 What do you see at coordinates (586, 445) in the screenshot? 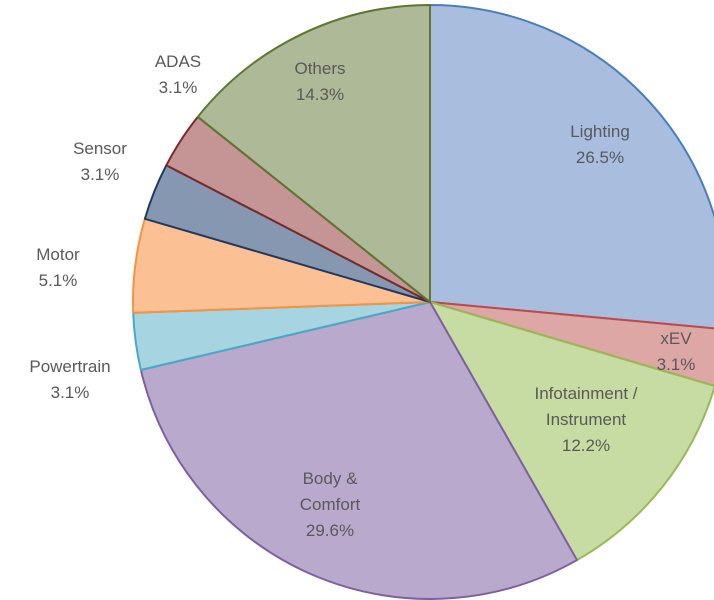
I see `value-label: 12.2%` at bounding box center [586, 445].